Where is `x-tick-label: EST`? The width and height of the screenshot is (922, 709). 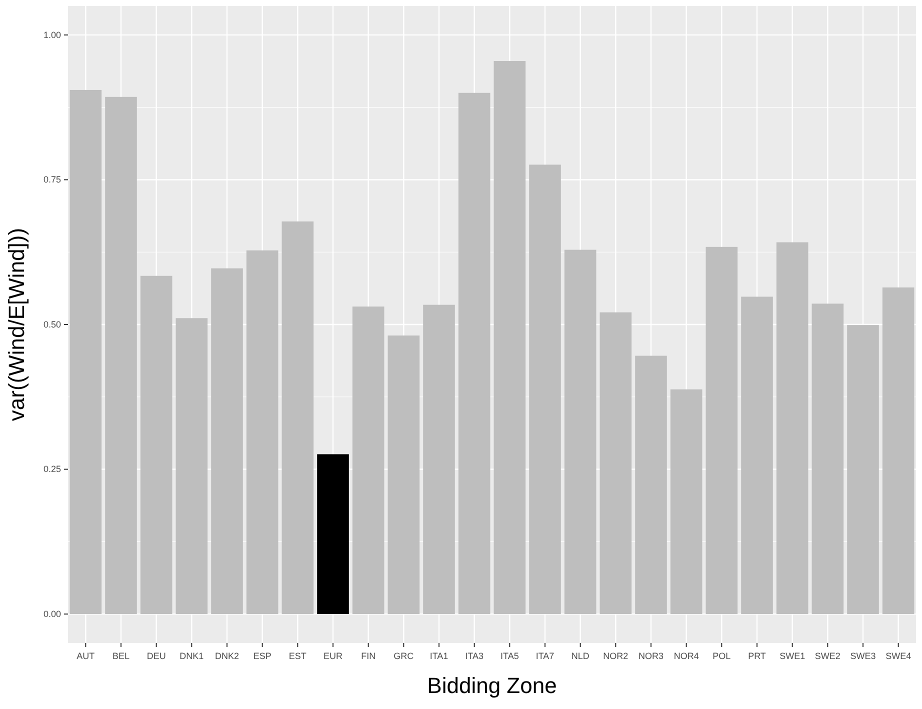 x-tick-label: EST is located at coordinates (297, 656).